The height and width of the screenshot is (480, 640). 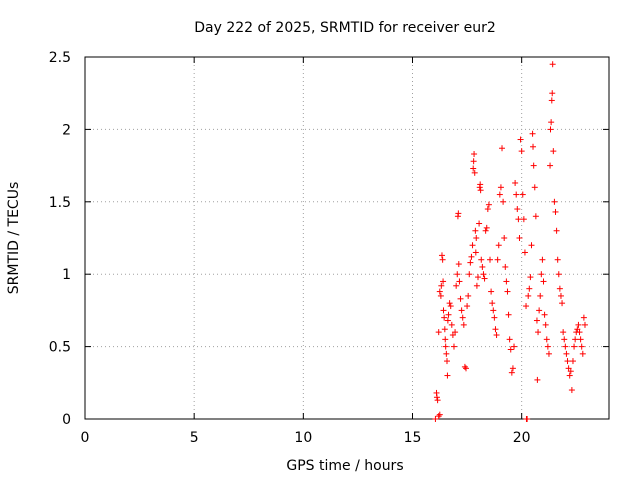 What do you see at coordinates (66, 275) in the screenshot?
I see `y-tick-label: 1` at bounding box center [66, 275].